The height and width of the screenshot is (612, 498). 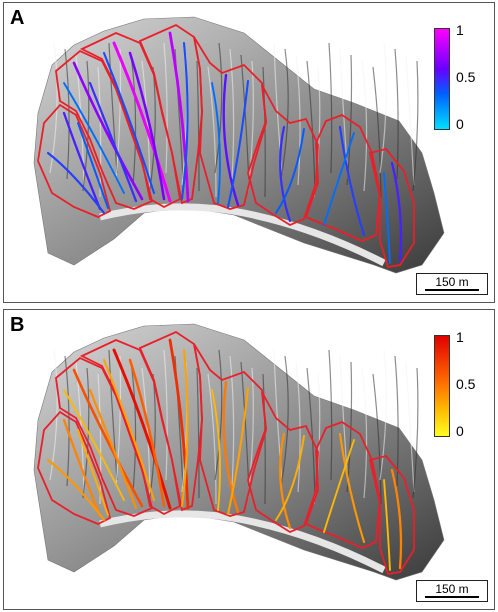 I want to click on colorbar, so click(x=442, y=79).